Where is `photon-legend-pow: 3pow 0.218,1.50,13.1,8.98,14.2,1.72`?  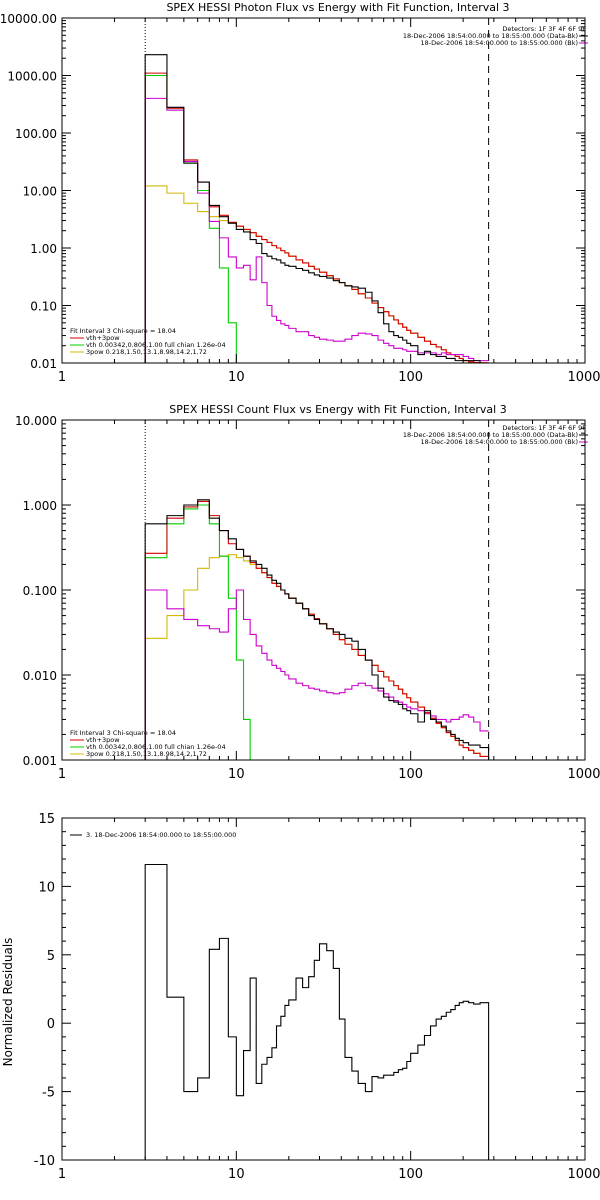 photon-legend-pow: 3pow 0.218,1.50,13.1,8.98,14.2,1.72 is located at coordinates (146, 352).